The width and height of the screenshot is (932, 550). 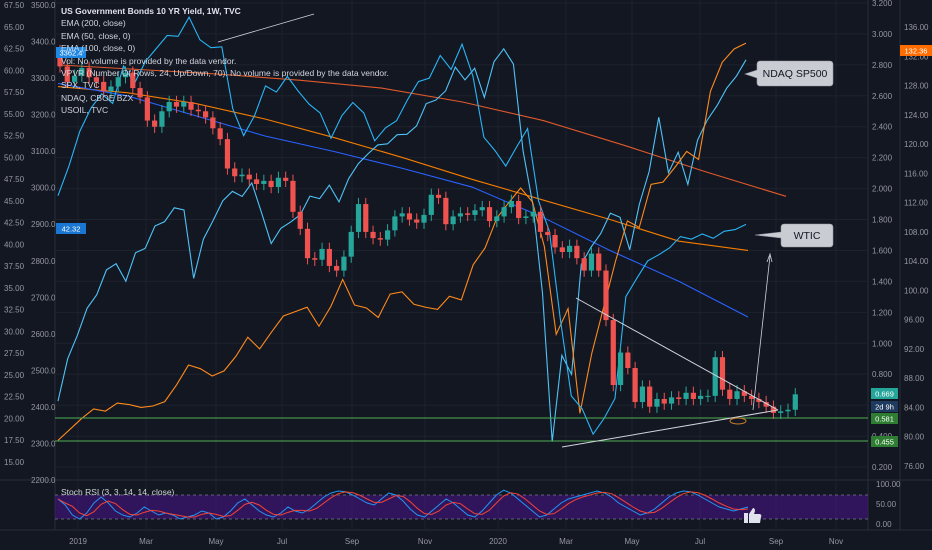 I want to click on right-ndaq-tick: 108.00, so click(x=916, y=232).